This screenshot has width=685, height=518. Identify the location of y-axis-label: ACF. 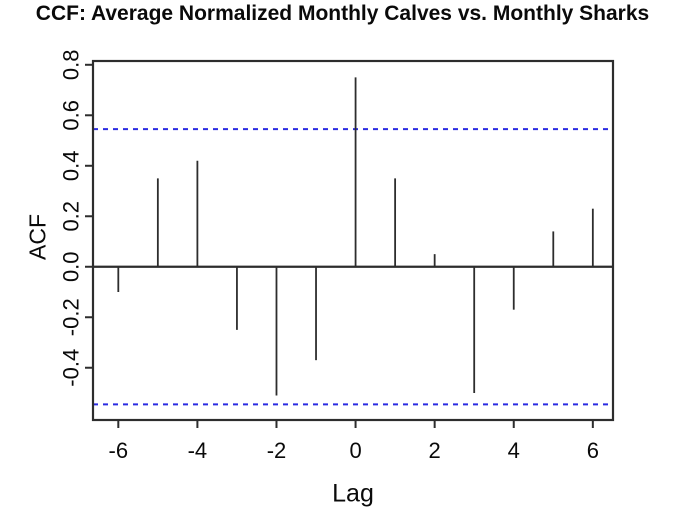
(37, 237).